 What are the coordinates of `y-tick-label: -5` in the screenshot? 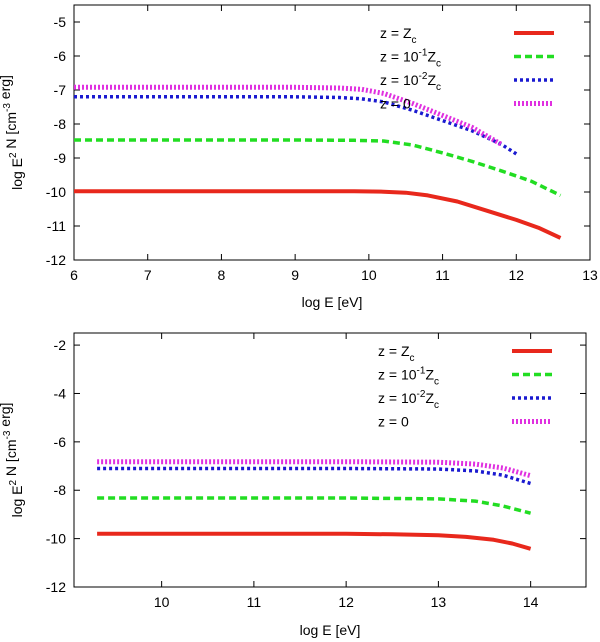 It's located at (60, 22).